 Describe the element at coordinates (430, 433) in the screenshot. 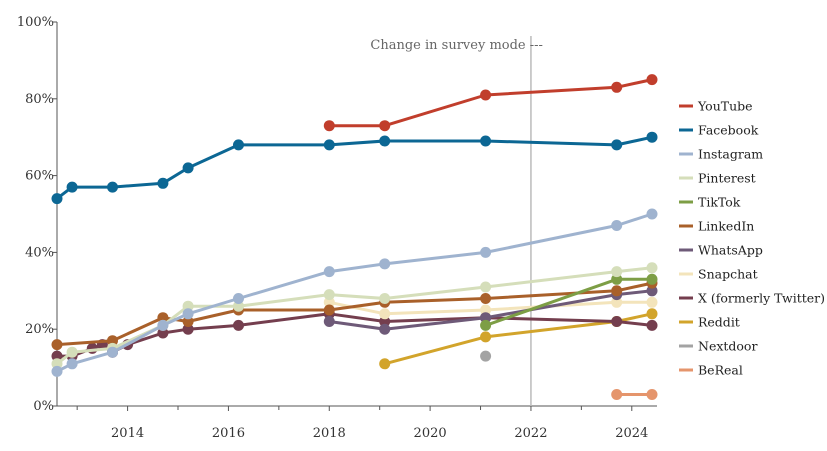

I see `x-tick-label: 2020` at that location.